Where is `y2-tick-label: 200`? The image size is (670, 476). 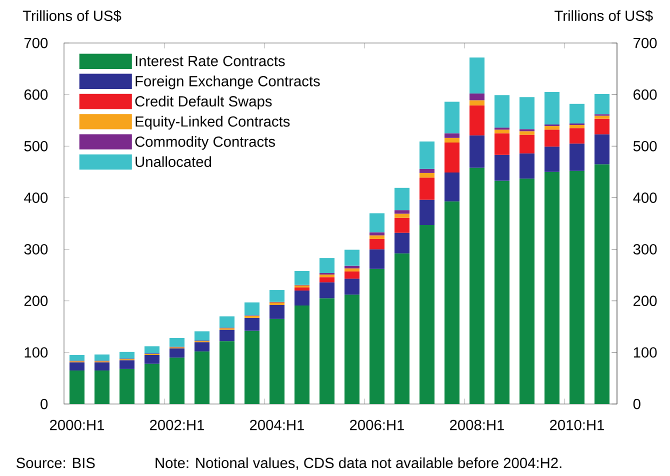
y2-tick-label: 200 is located at coordinates (645, 301).